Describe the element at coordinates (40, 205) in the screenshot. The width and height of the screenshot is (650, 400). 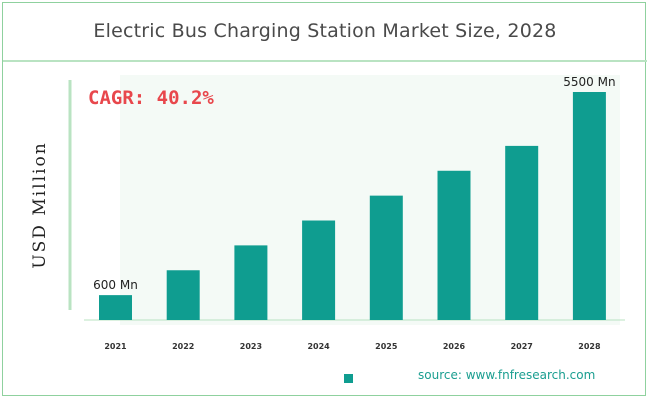
I see `y-axis-label: USD Million` at that location.